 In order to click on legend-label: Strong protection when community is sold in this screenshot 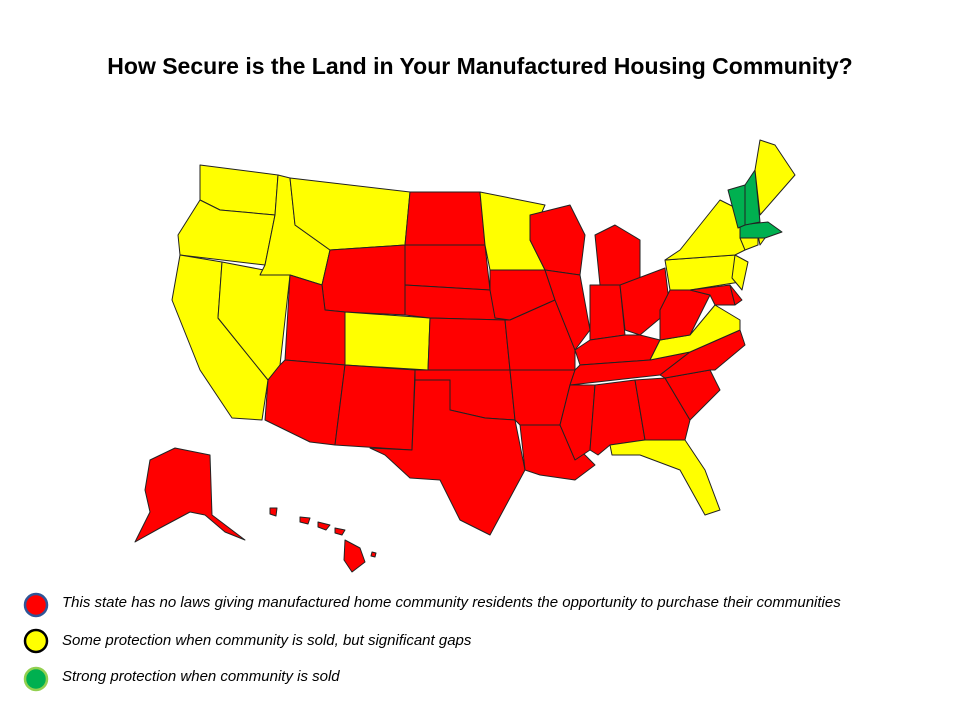, I will do `click(201, 676)`.